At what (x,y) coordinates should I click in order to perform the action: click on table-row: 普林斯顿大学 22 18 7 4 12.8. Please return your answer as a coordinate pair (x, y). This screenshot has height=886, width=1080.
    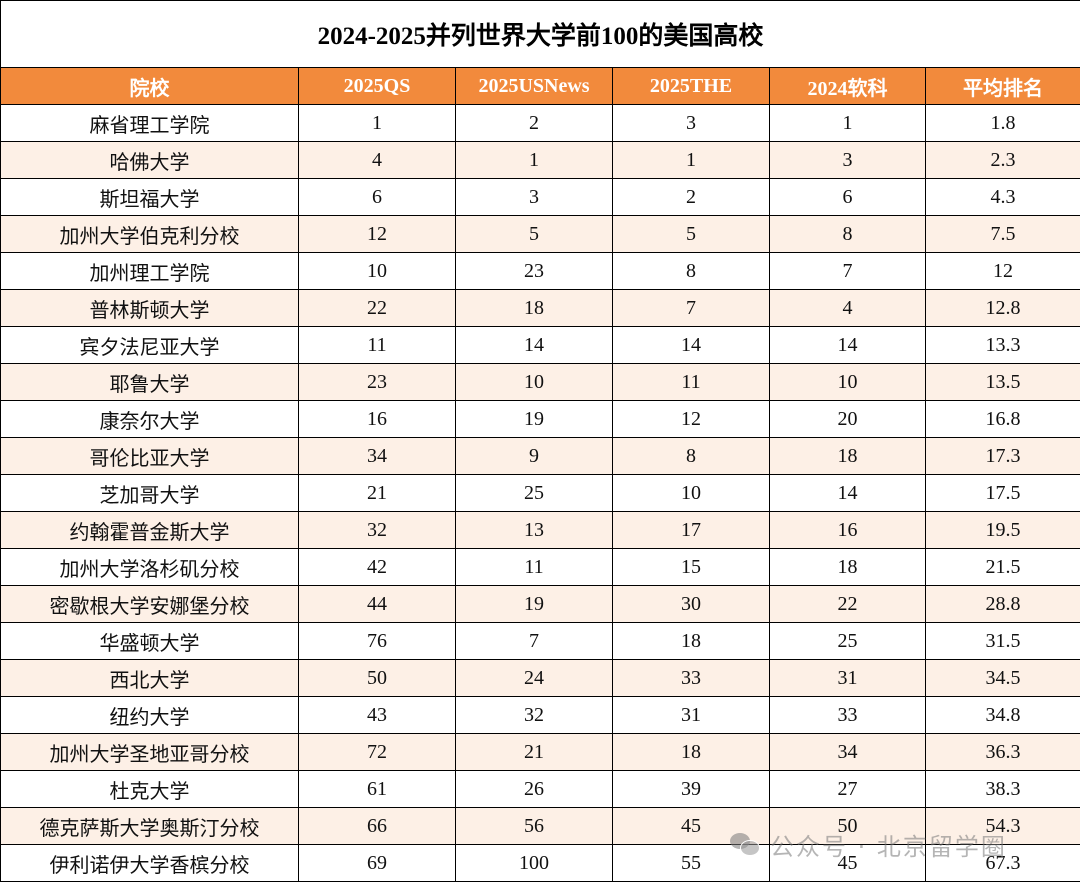
    Looking at the image, I should click on (540, 308).